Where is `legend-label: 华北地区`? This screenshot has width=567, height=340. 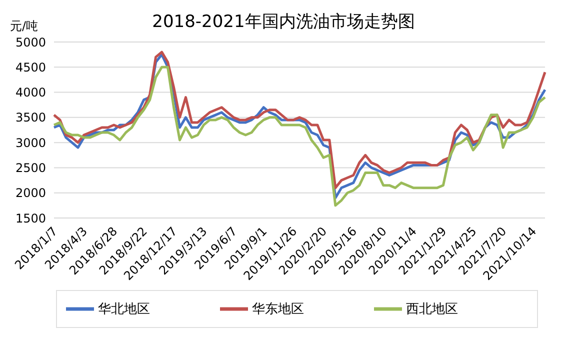 legend-label: 华北地区 is located at coordinates (124, 309).